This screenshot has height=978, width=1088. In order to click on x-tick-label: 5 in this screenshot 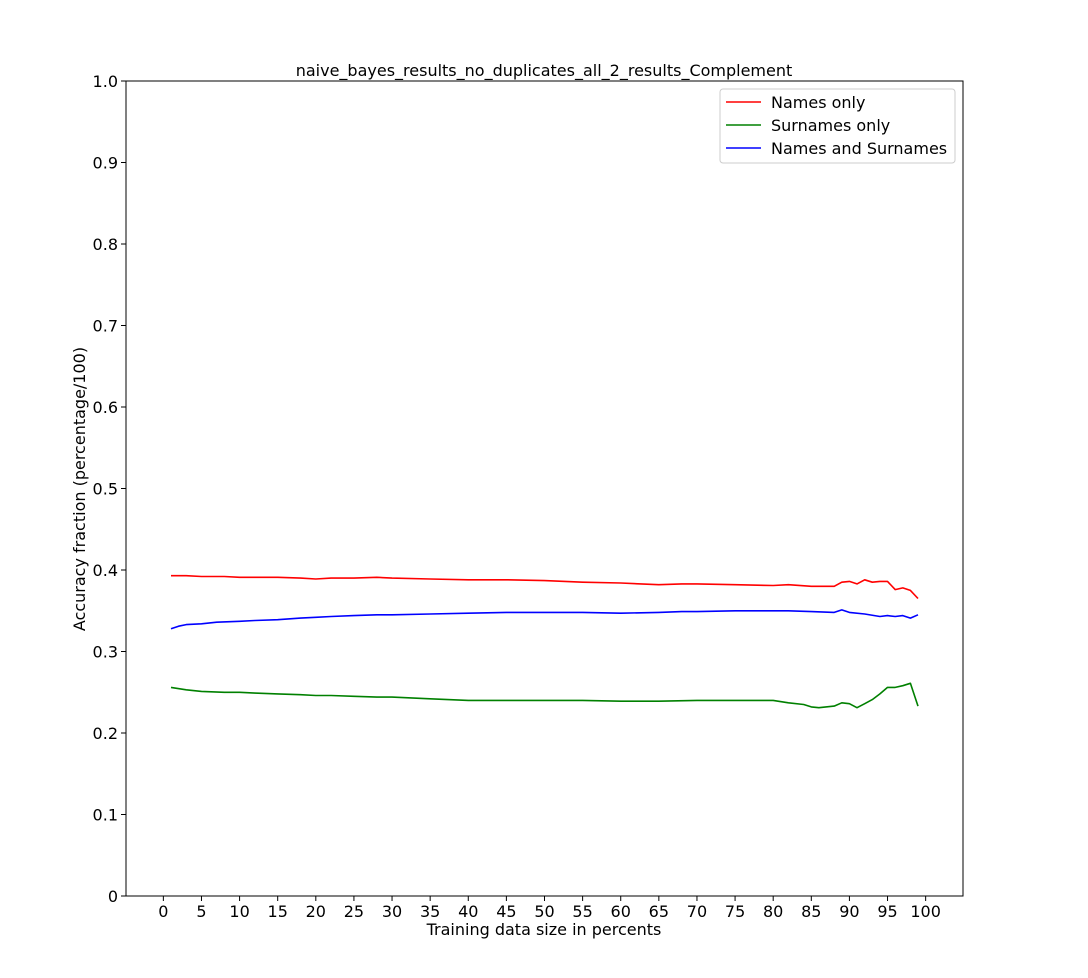, I will do `click(201, 911)`.